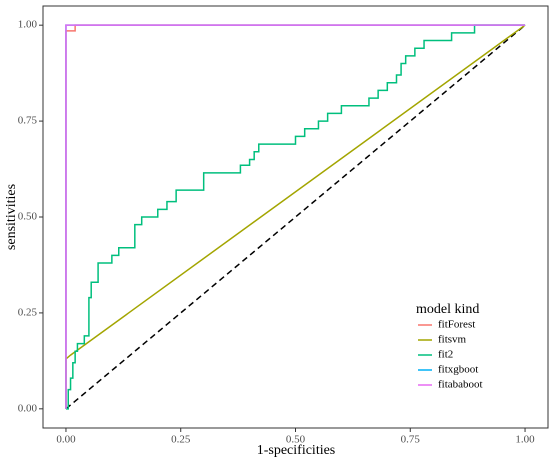 This screenshot has height=462, width=554. What do you see at coordinates (181, 440) in the screenshot?
I see `x-tick-label: 0.25` at bounding box center [181, 440].